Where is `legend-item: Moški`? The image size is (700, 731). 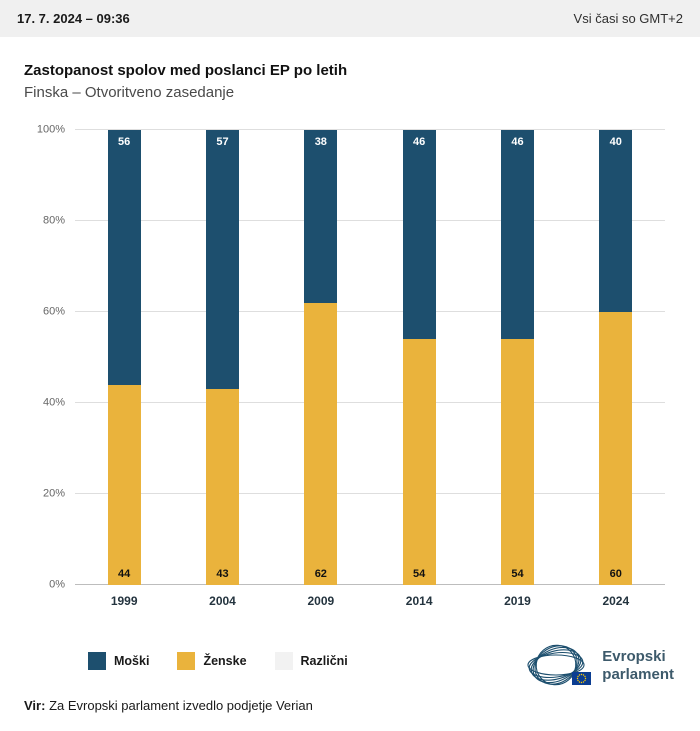
legend-item: Moški is located at coordinates (118, 661).